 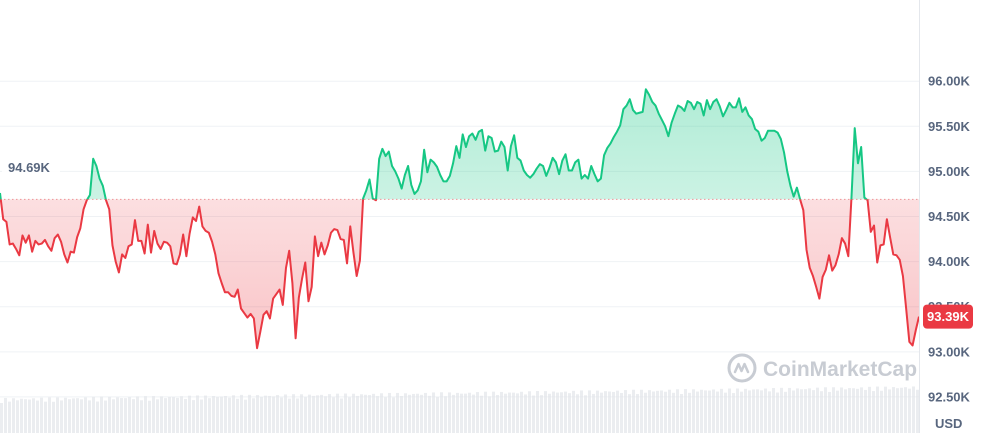 What do you see at coordinates (948, 423) in the screenshot?
I see `currency-unit-label: USD` at bounding box center [948, 423].